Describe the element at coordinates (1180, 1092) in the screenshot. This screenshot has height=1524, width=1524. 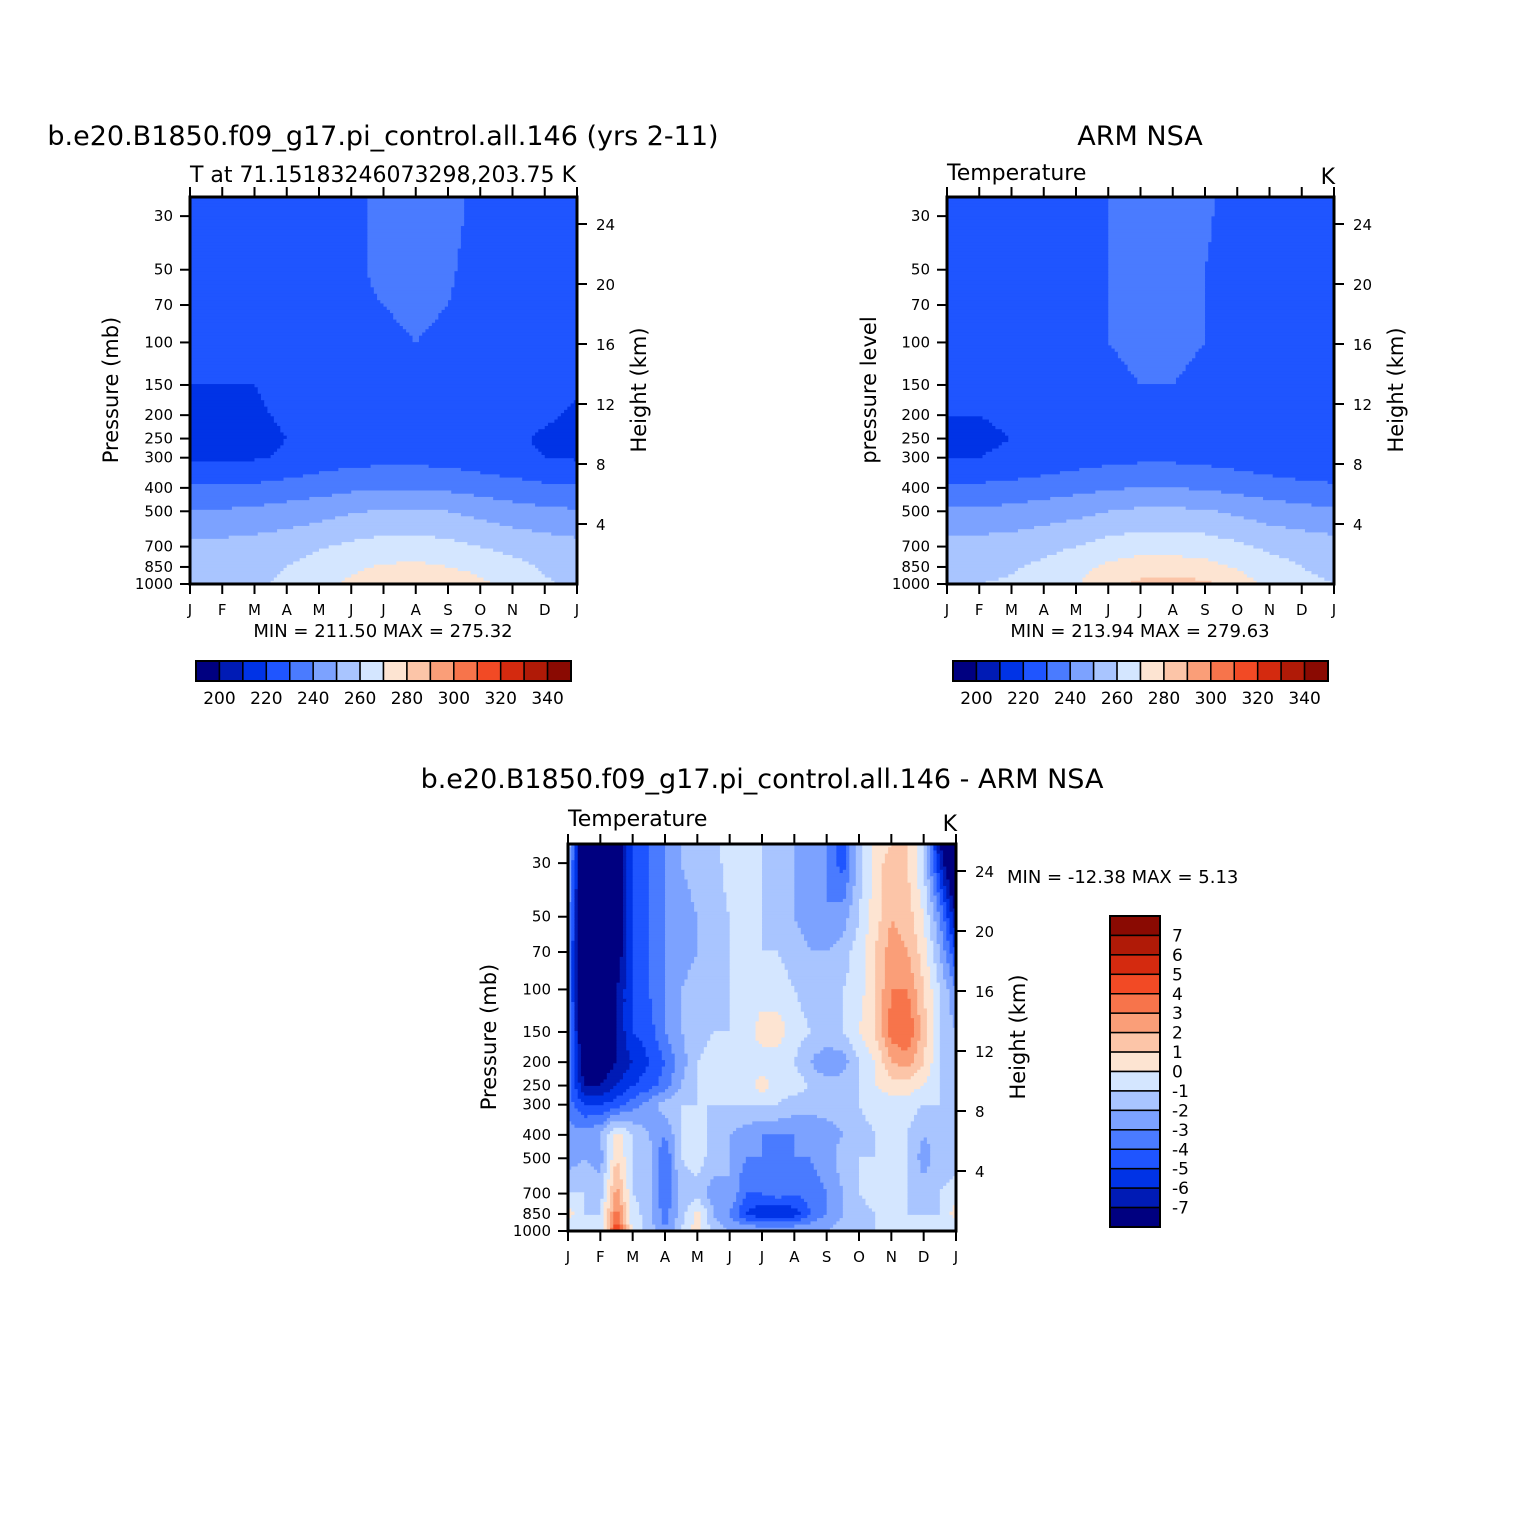
I see `colorbar-label: -1` at that location.